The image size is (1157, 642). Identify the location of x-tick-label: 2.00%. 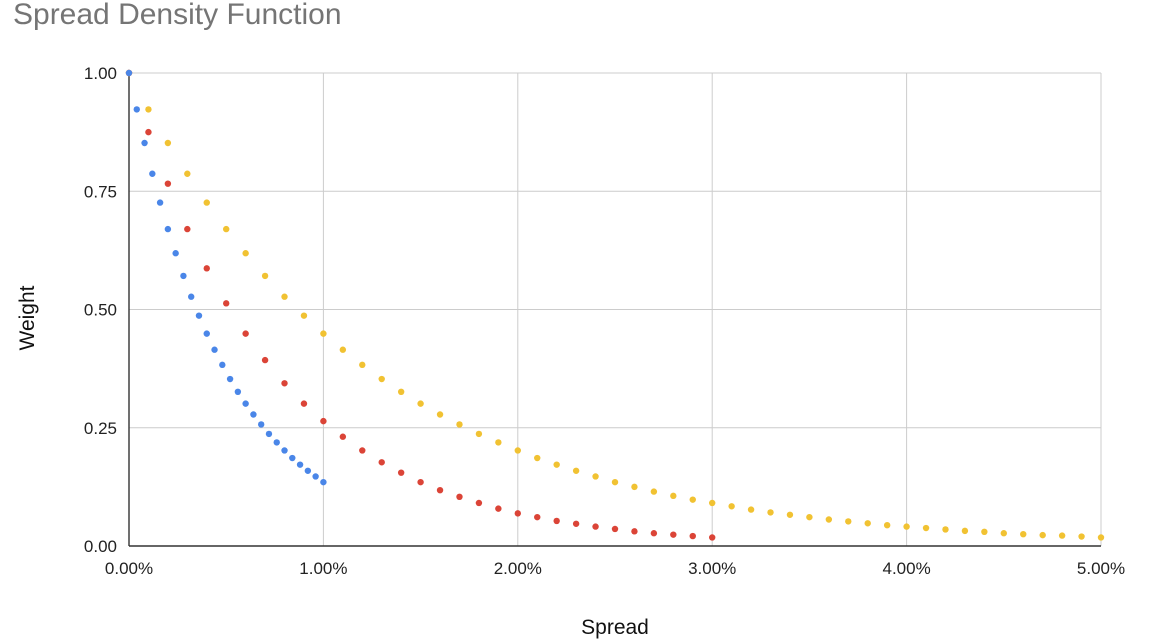
(518, 568).